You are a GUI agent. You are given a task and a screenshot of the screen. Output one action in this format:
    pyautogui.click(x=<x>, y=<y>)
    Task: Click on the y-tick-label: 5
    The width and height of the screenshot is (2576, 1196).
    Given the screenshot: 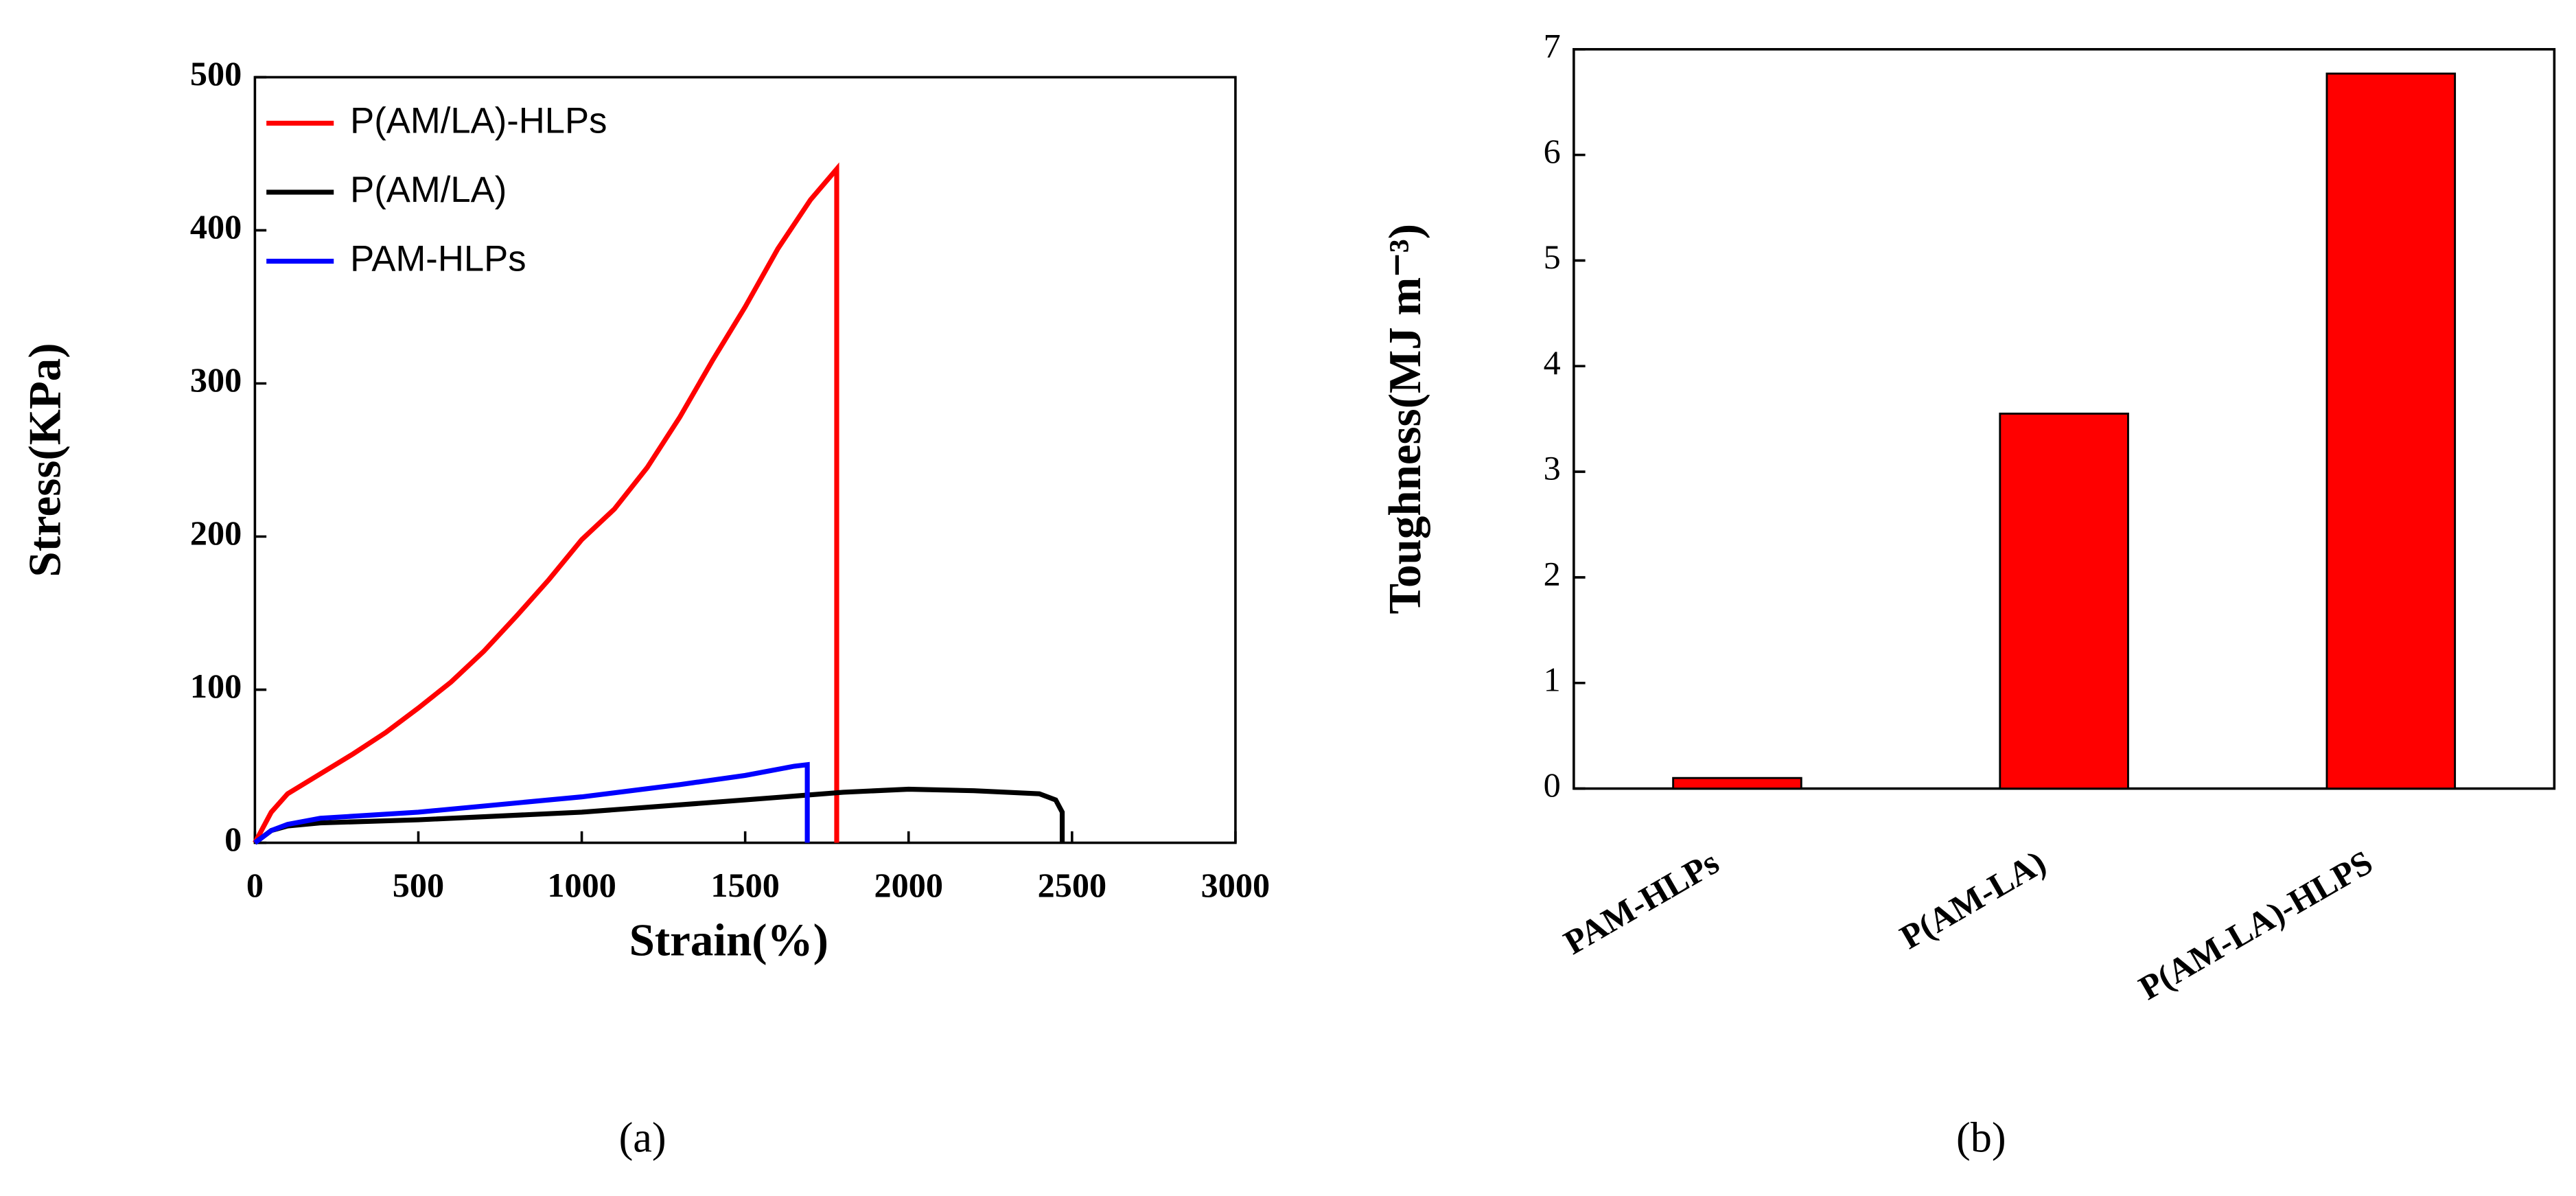 What is the action you would take?
    pyautogui.click(x=1552, y=257)
    